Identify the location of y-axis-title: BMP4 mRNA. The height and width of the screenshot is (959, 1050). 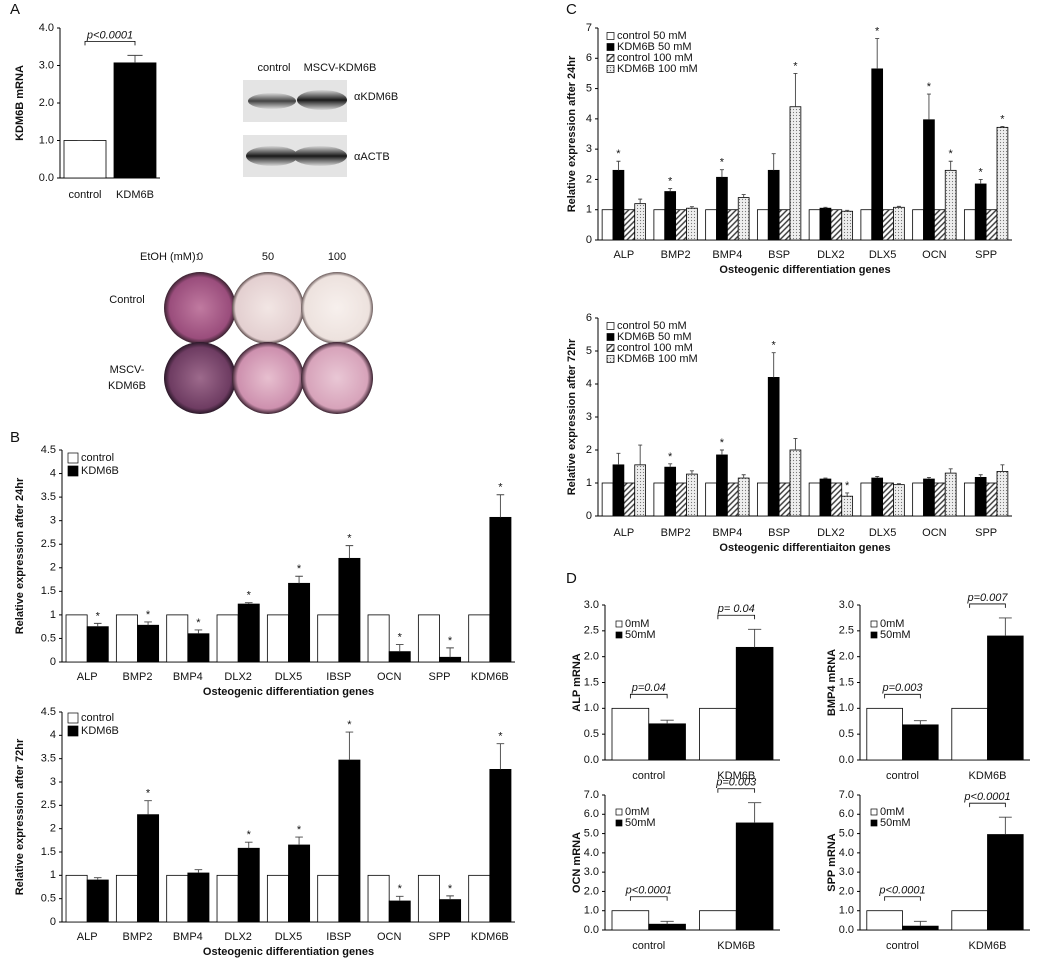
(832, 682).